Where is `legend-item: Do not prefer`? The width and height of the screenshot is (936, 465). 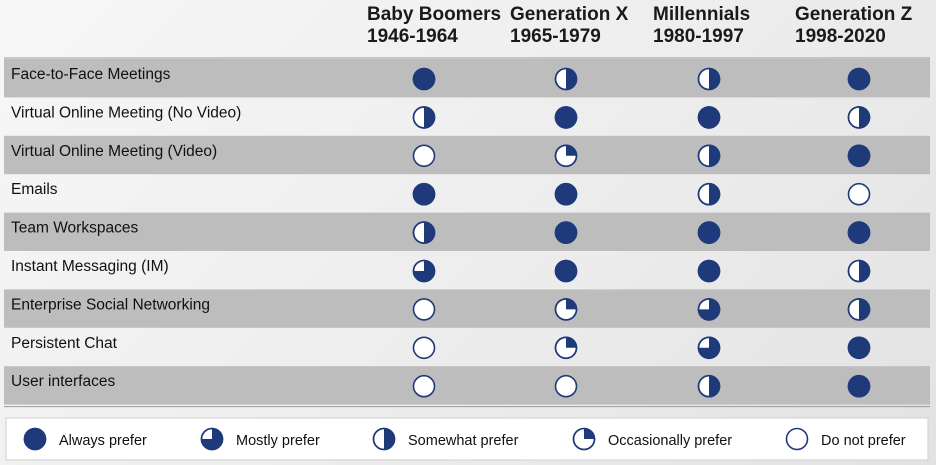
legend-item: Do not prefer is located at coordinates (845, 439).